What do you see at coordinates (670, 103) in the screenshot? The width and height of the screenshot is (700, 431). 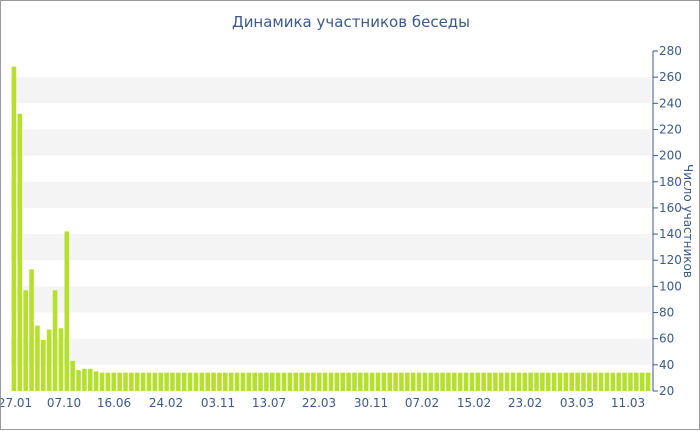 I see `y-tick-label: 240` at bounding box center [670, 103].